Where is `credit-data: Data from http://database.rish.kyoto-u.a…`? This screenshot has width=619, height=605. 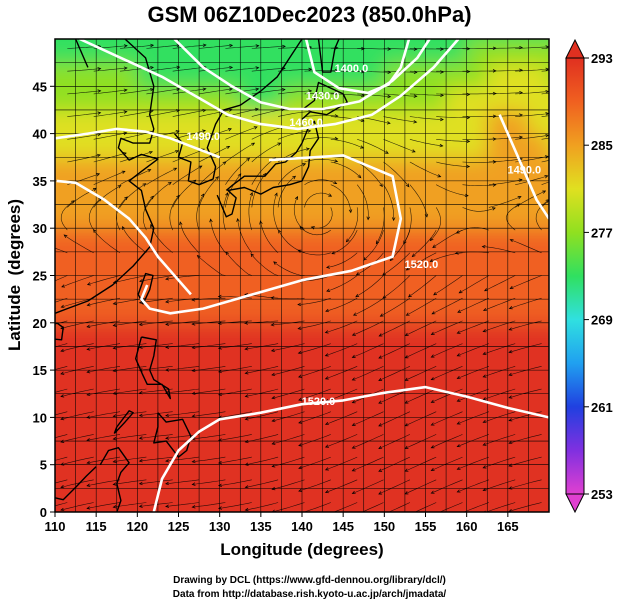
credit-data: Data from http://database.rish.kyoto-u.a… is located at coordinates (309, 594).